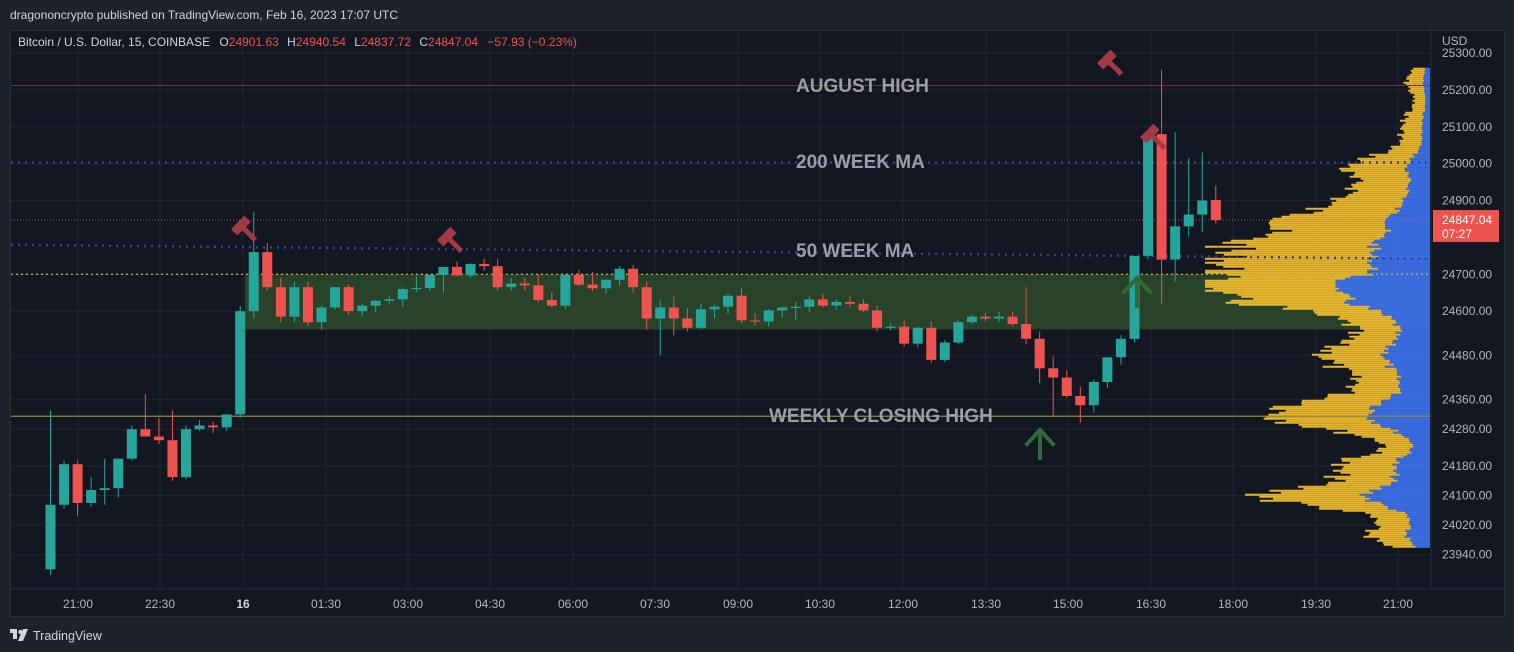 This screenshot has width=1514, height=652. What do you see at coordinates (357, 42) in the screenshot?
I see `legend-l-label: L` at bounding box center [357, 42].